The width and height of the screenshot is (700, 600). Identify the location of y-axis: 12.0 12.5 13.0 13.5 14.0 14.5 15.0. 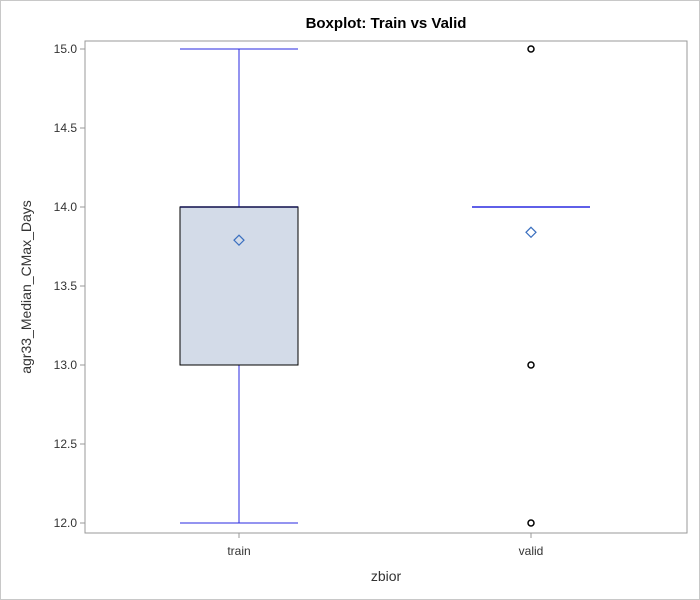
(69, 286).